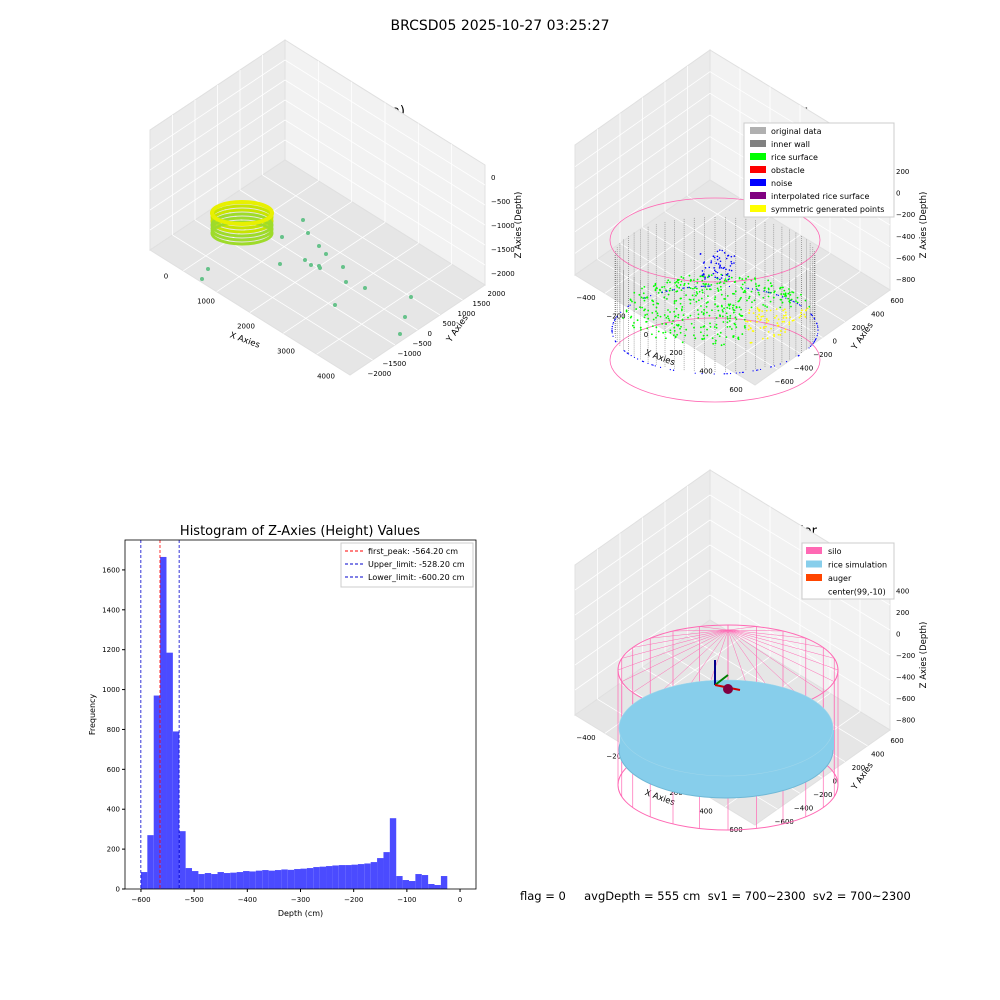 This screenshot has height=1000, width=1000. What do you see at coordinates (247, 900) in the screenshot?
I see `xtick-label: −400` at bounding box center [247, 900].